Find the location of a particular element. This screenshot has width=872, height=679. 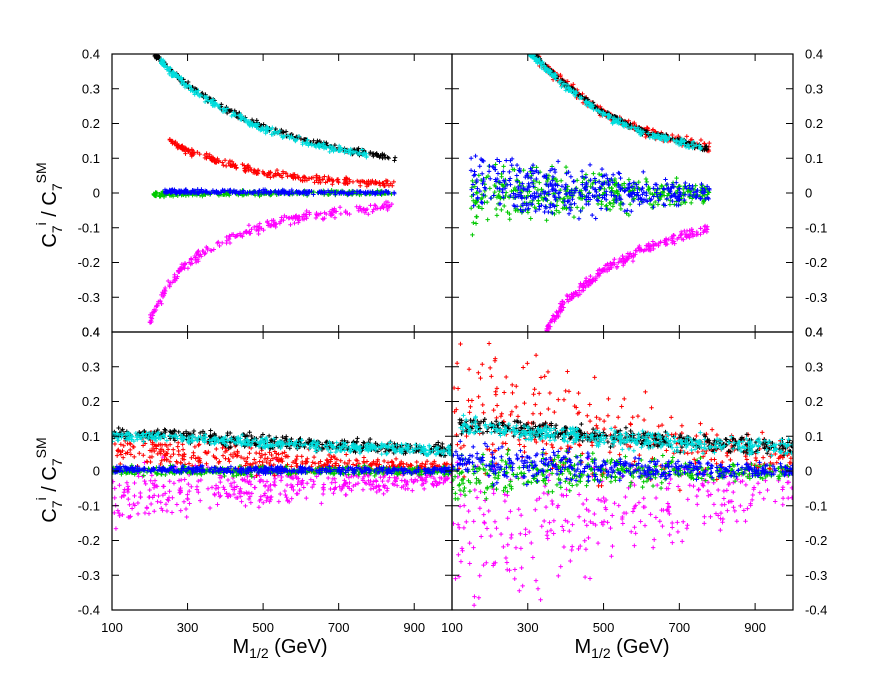

y-tick-label: 0 is located at coordinates (808, 193).